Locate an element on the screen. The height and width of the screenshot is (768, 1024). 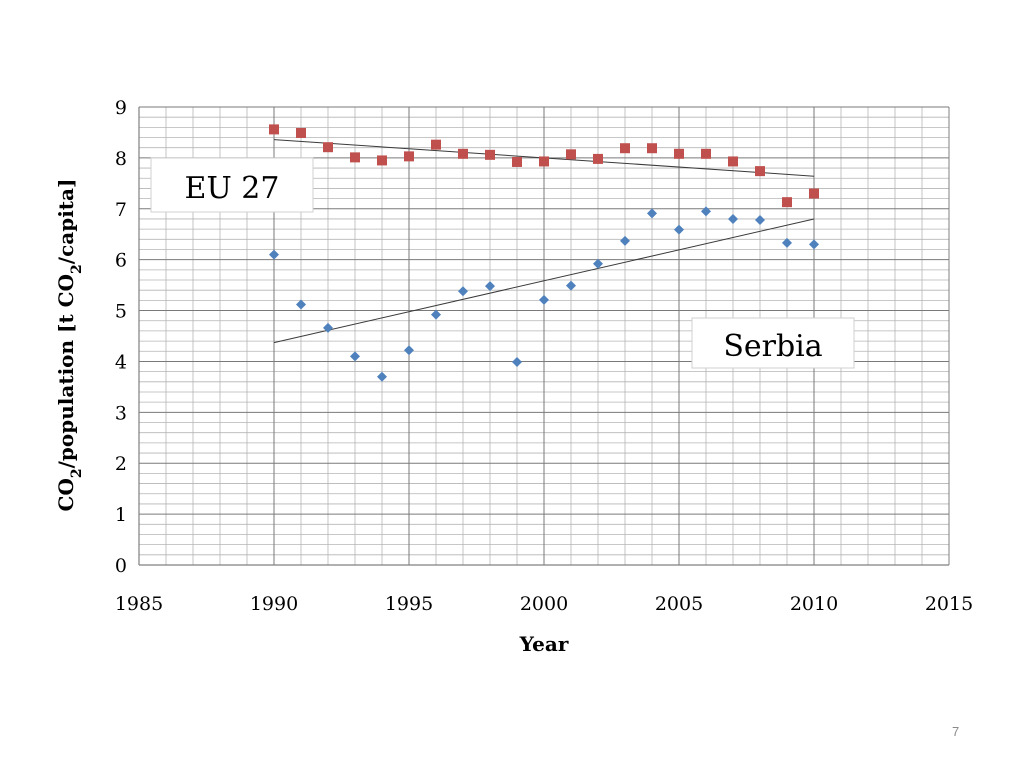
y-tick-label: 2 is located at coordinates (121, 464).